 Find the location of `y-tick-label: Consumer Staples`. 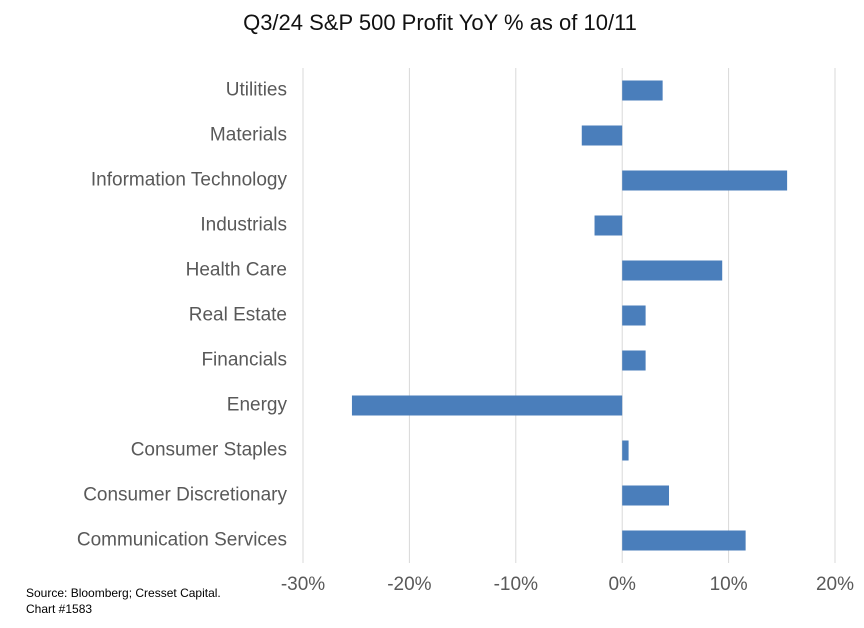

y-tick-label: Consumer Staples is located at coordinates (209, 450).